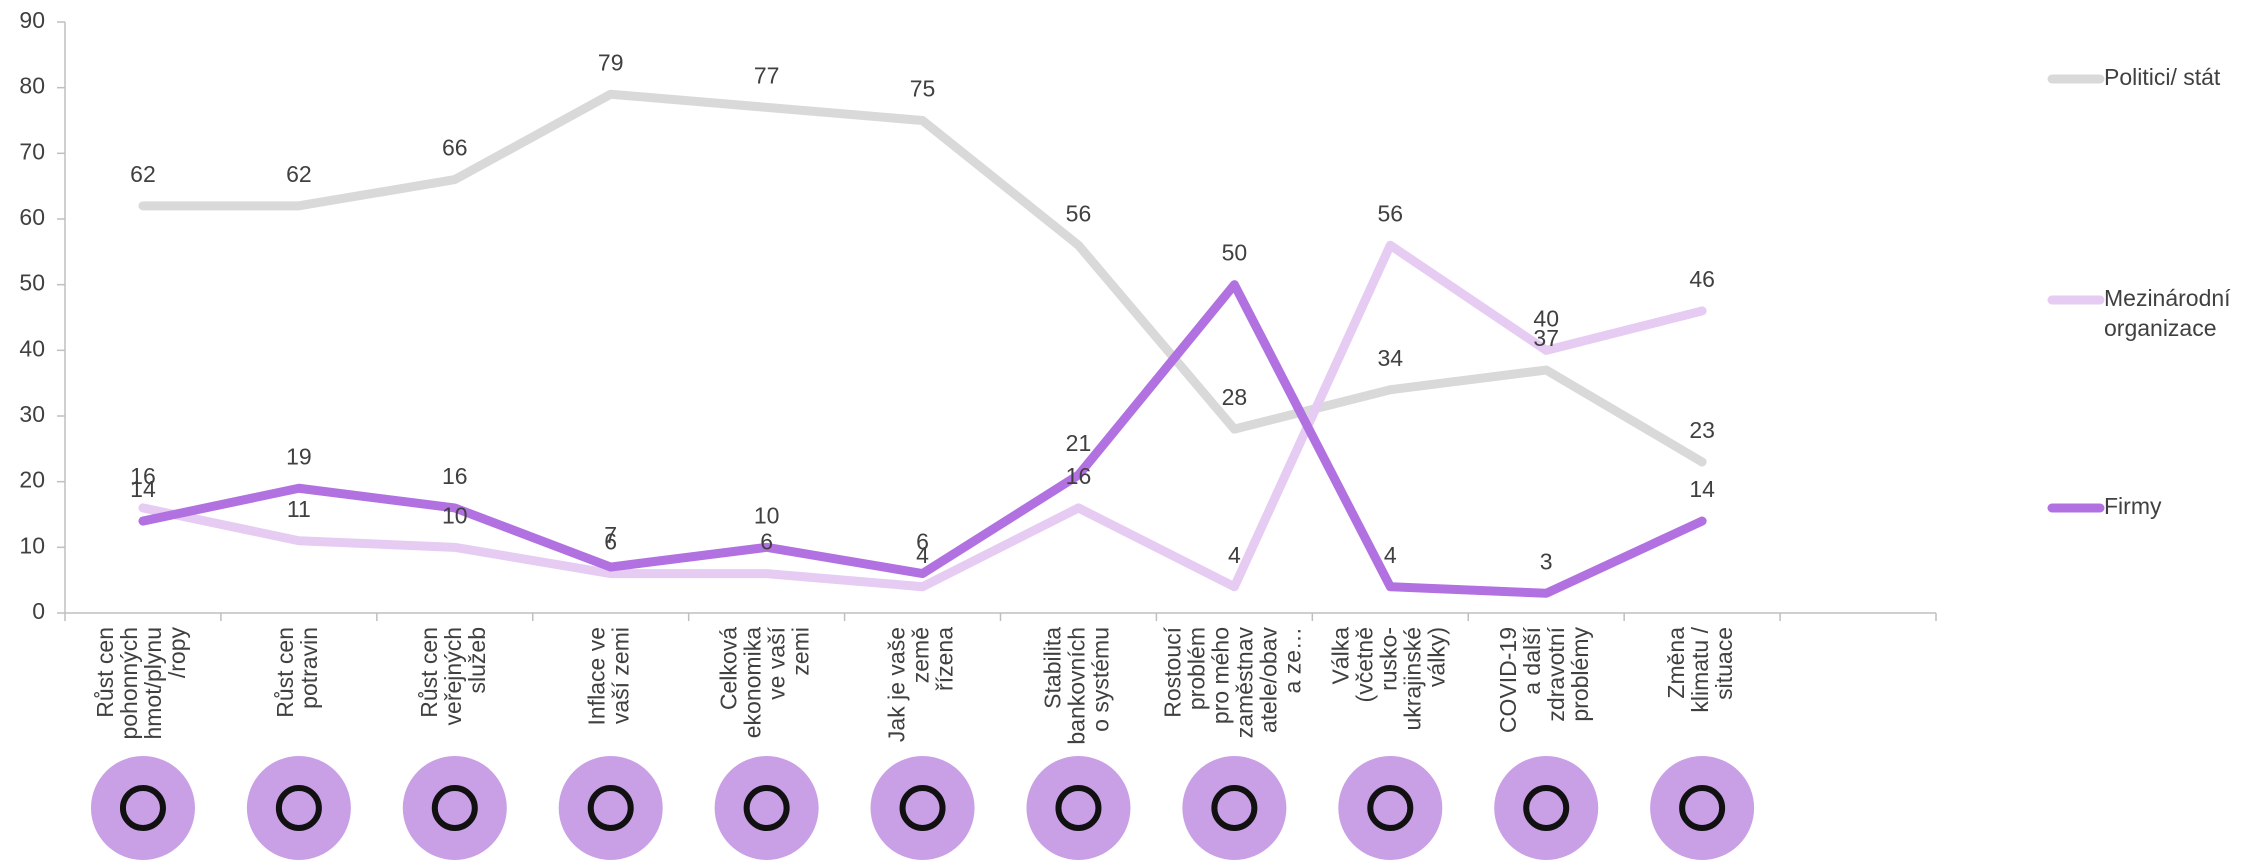 This screenshot has height=866, width=2252. What do you see at coordinates (1546, 338) in the screenshot?
I see `data-label: 37` at bounding box center [1546, 338].